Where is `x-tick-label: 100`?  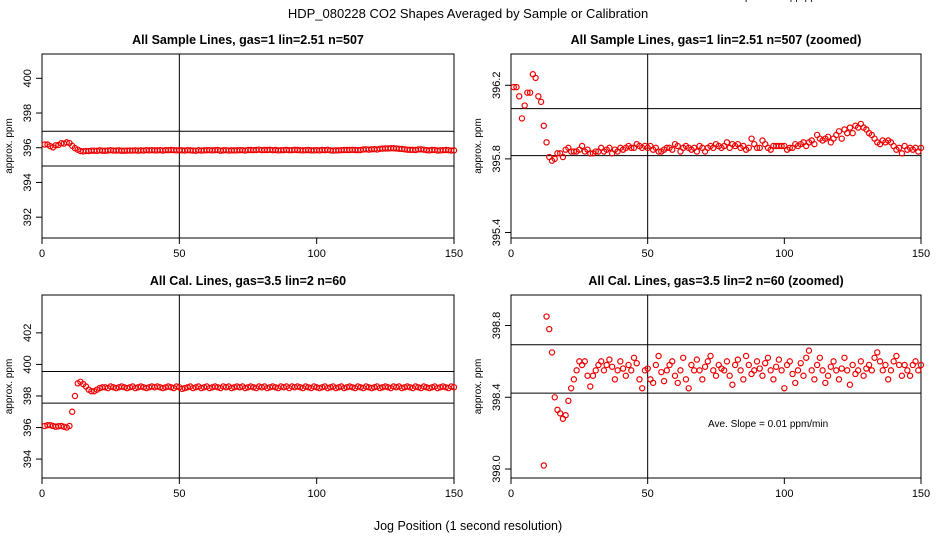
x-tick-label: 100 is located at coordinates (784, 494).